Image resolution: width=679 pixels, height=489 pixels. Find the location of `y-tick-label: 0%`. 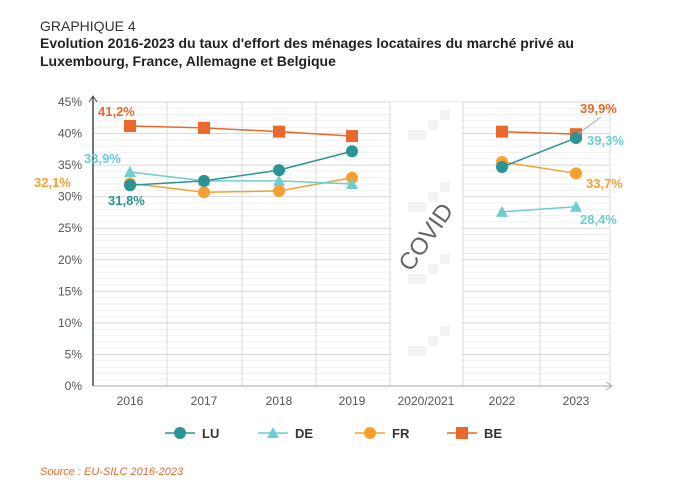

y-tick-label: 0% is located at coordinates (74, 386).